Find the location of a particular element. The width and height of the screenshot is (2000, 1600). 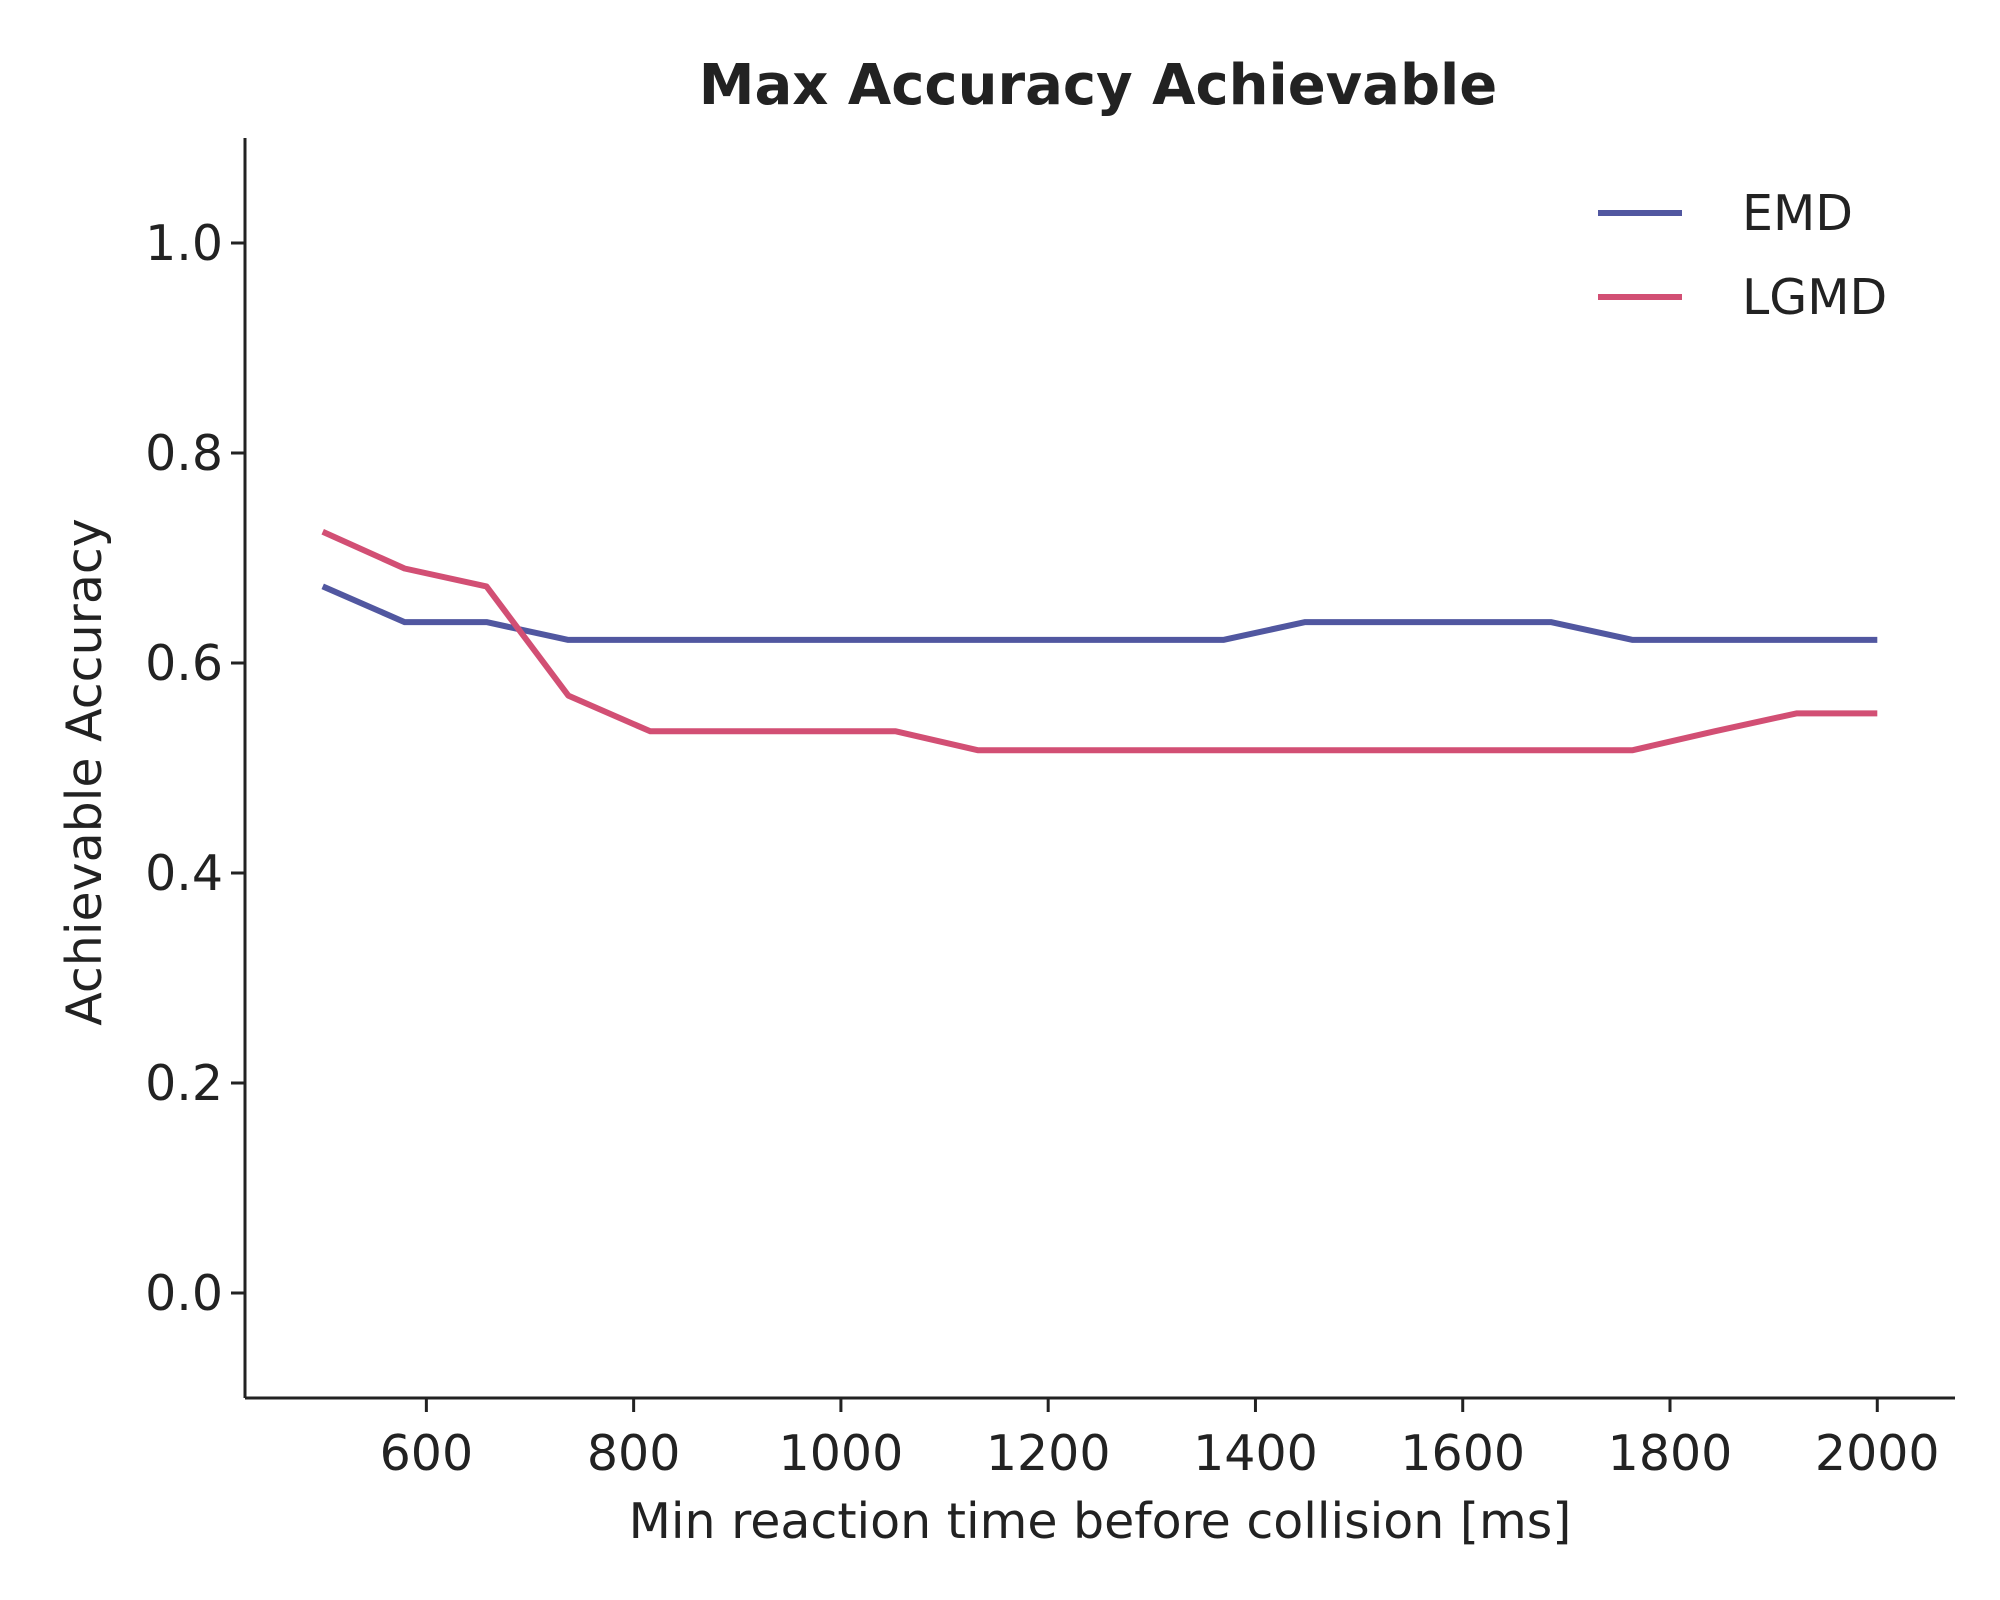

x-axis-ticks: 600 800 1000 1200 1400 1600 1800 2000 is located at coordinates (1160, 1440).